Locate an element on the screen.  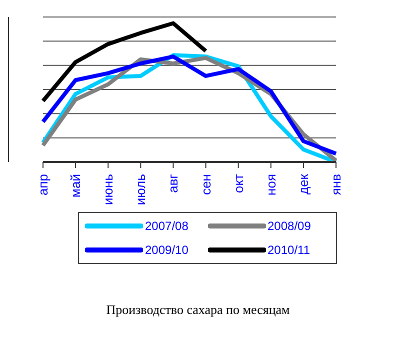
legend-label: 2007/08 is located at coordinates (166, 226).